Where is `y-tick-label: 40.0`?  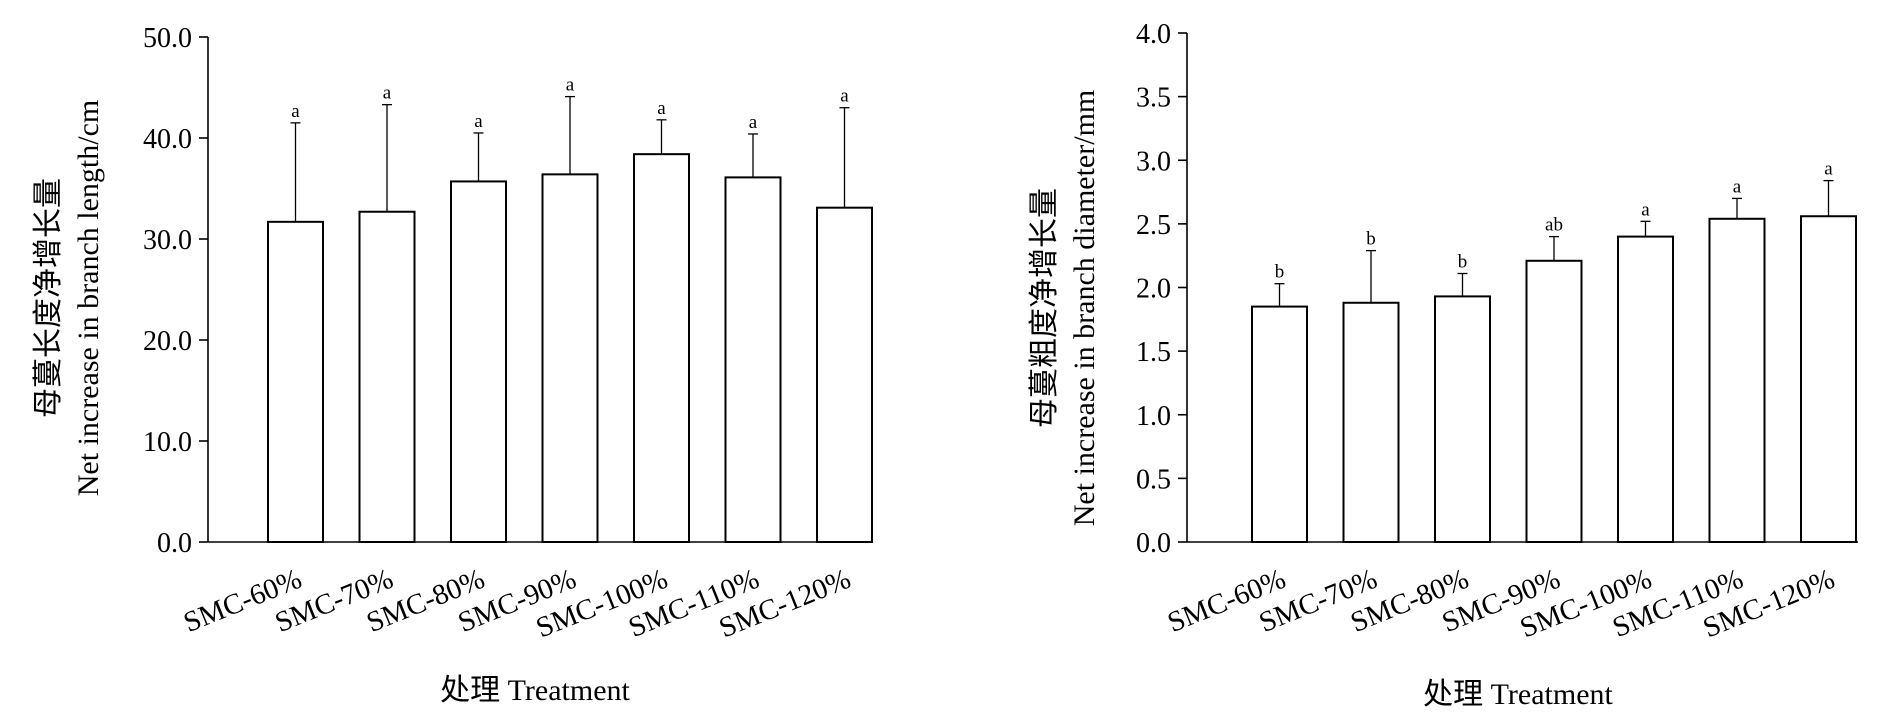
y-tick-label: 40.0 is located at coordinates (167, 139).